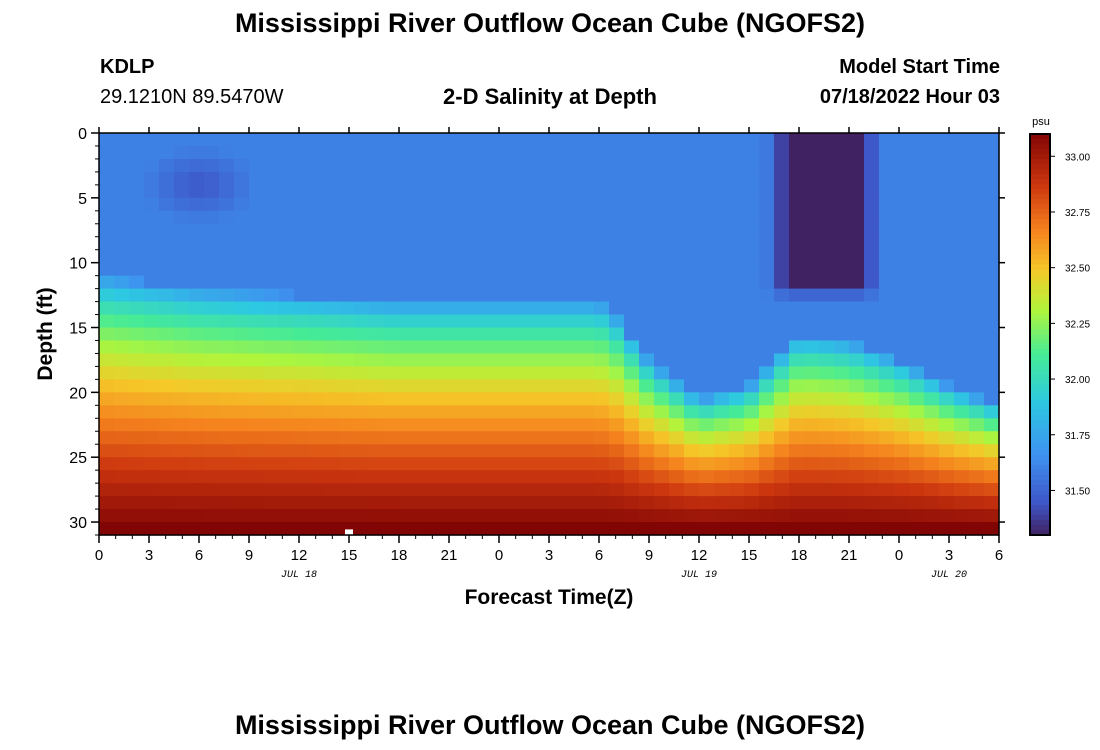  I want to click on colorbar-tick-label: 32.75, so click(1077, 213).